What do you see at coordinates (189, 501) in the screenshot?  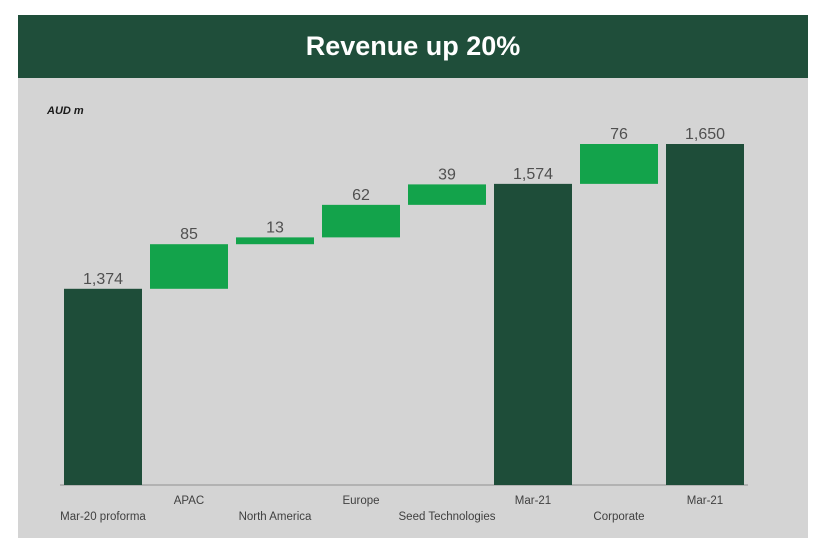 I see `category-tick-label: APAC` at bounding box center [189, 501].